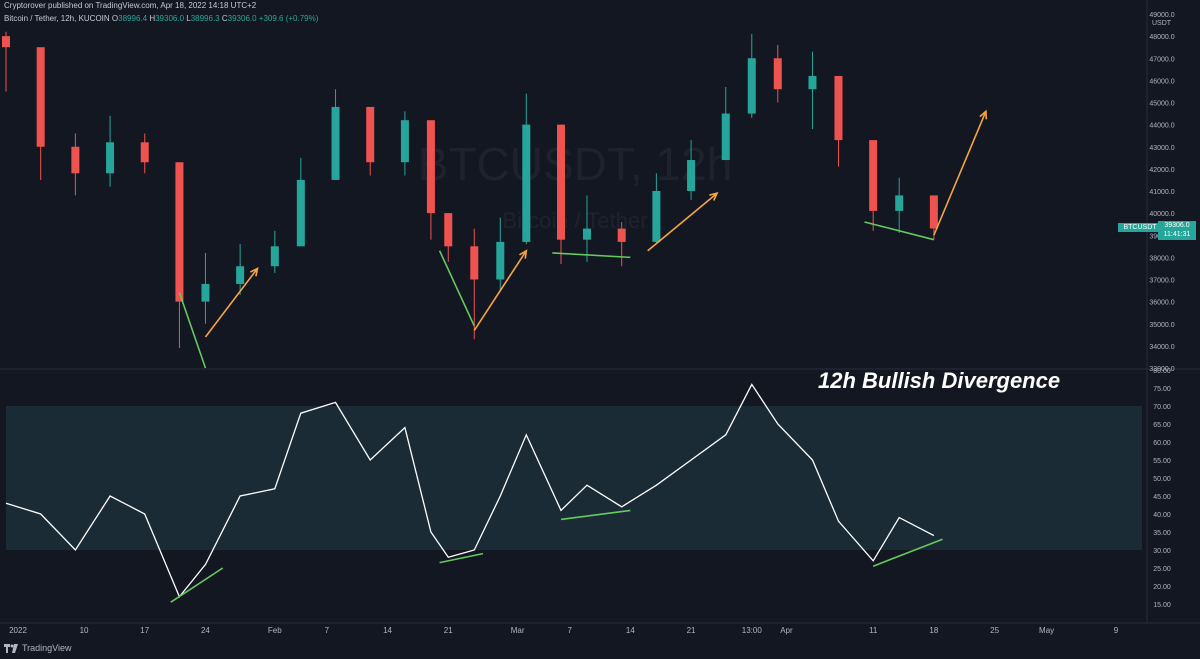  What do you see at coordinates (1161, 104) in the screenshot?
I see `price-tick-label: 45000.0` at bounding box center [1161, 104].